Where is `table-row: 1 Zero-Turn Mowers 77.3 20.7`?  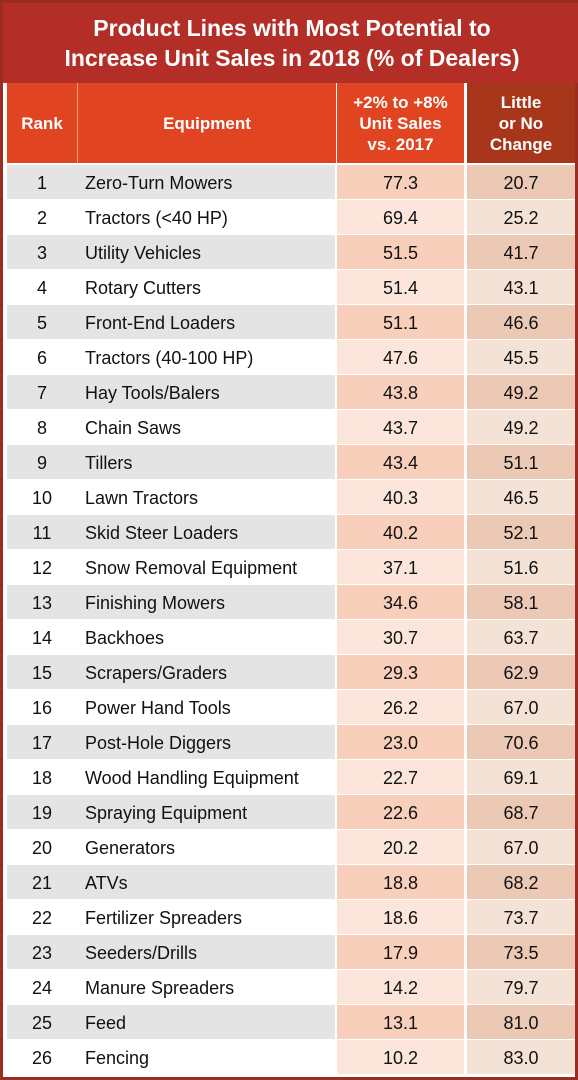 table-row: 1 Zero-Turn Mowers 77.3 20.7 is located at coordinates (291, 182).